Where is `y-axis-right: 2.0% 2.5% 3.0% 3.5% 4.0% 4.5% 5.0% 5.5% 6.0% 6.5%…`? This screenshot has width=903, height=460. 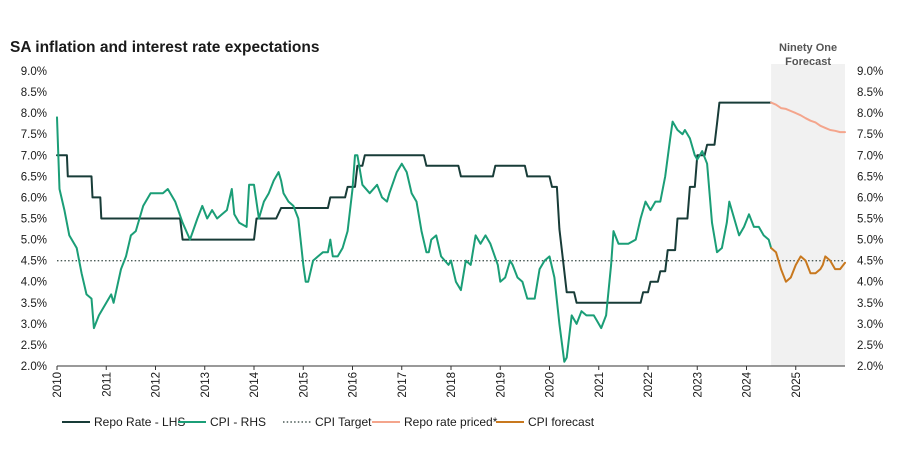 y-axis-right: 2.0% 2.5% 3.0% 3.5% 4.0% 4.5% 5.0% 5.5% 6.0% 6.5%… is located at coordinates (870, 219).